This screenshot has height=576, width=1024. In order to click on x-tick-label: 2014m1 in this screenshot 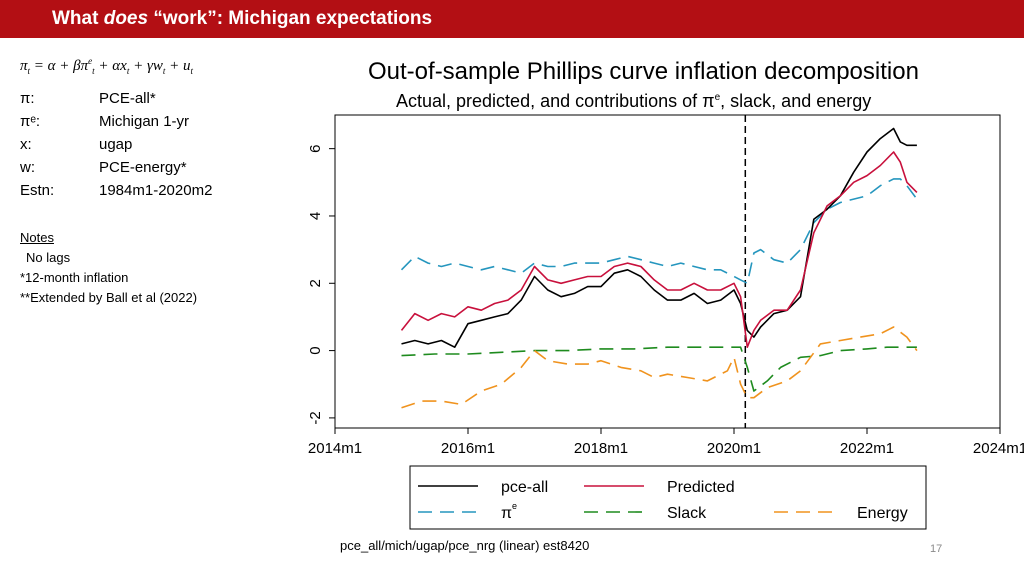, I will do `click(335, 448)`.